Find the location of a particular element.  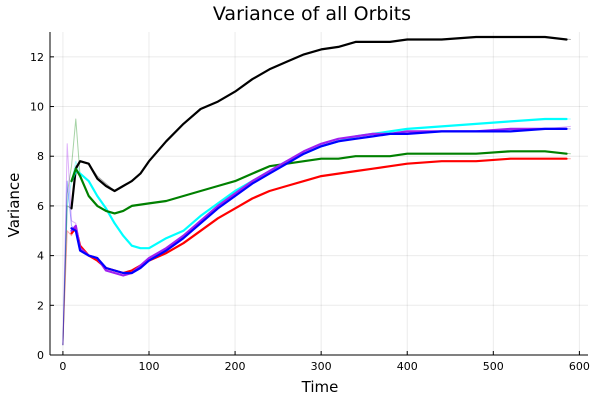

y-tick-label: 4 is located at coordinates (40, 256).